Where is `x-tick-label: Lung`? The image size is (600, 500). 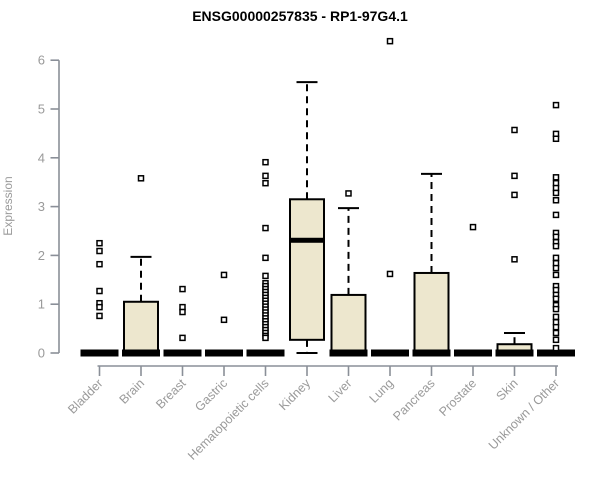 x-tick-label: Lung is located at coordinates (382, 391).